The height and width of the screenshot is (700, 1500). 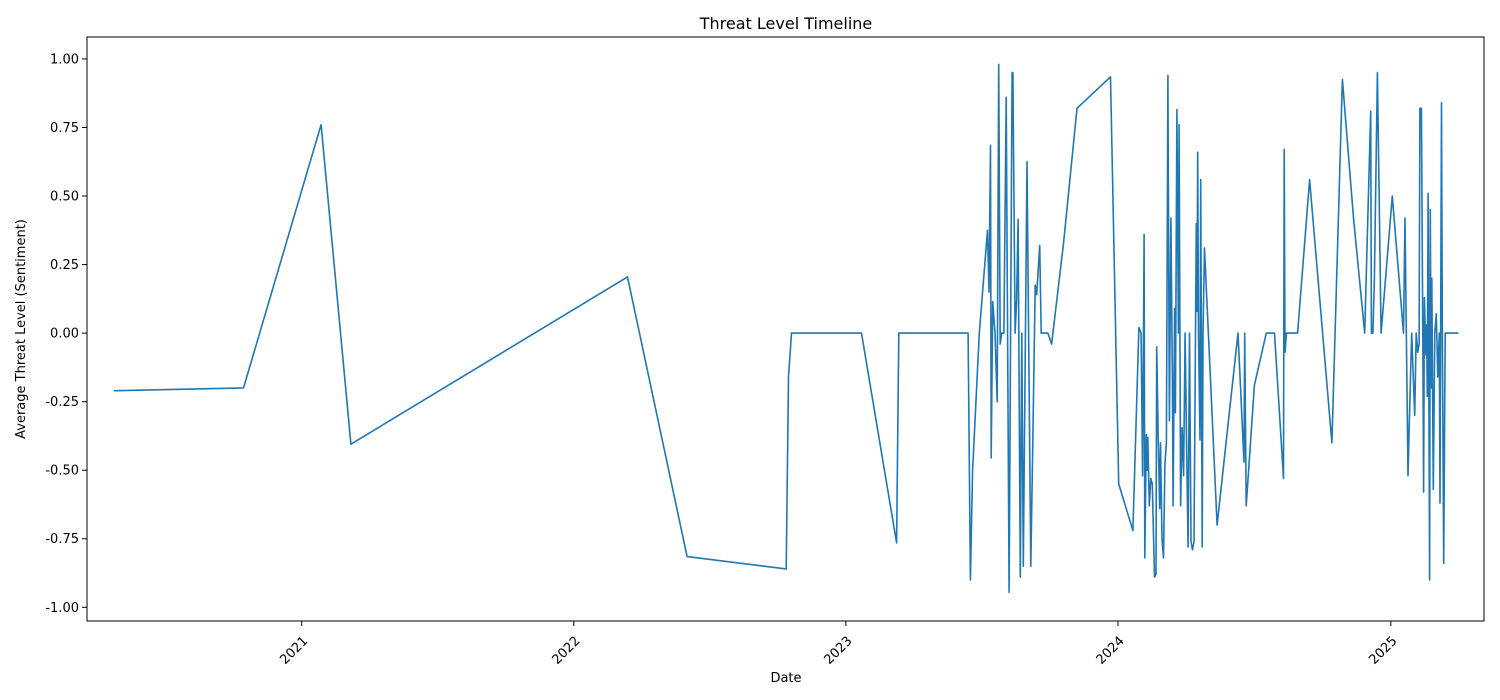 What do you see at coordinates (64, 197) in the screenshot?
I see `y-tick-label: 0.50` at bounding box center [64, 197].